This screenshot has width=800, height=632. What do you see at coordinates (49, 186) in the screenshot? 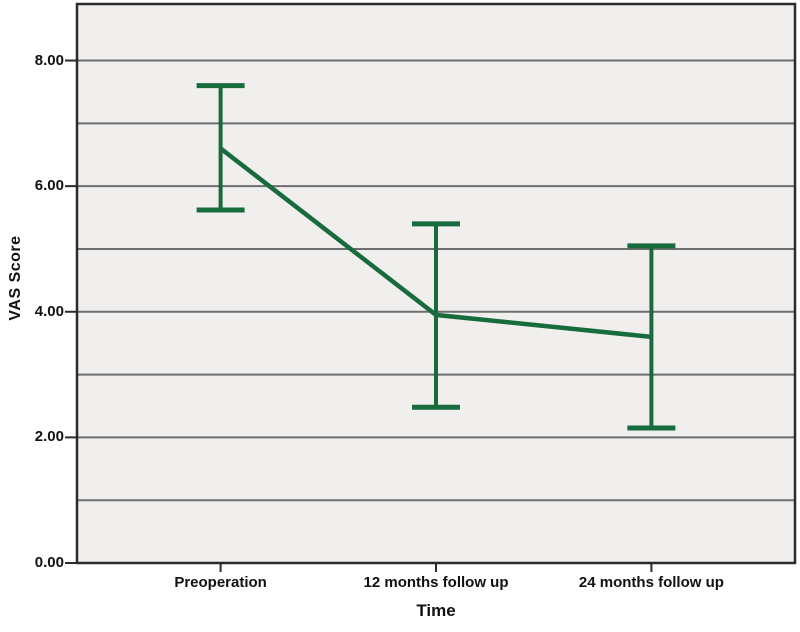
I see `y-tick-label: 6.00` at bounding box center [49, 186].